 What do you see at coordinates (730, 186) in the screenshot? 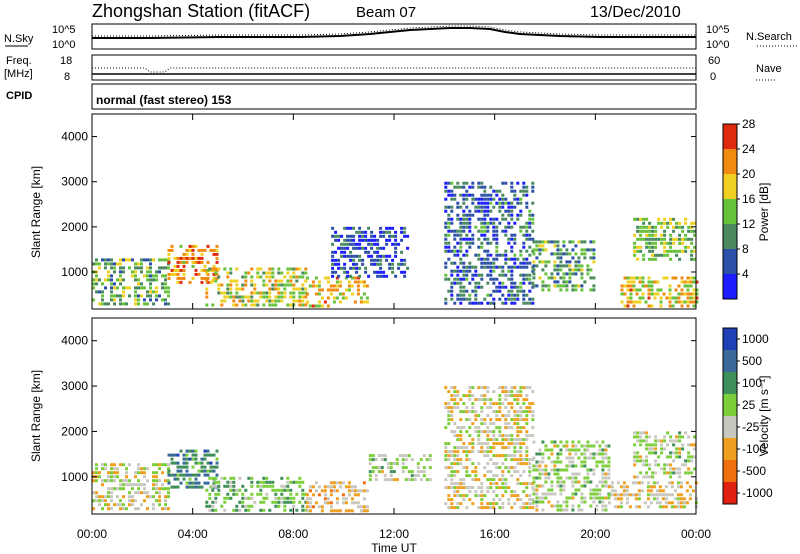
I see `colorbar-swatch` at bounding box center [730, 186].